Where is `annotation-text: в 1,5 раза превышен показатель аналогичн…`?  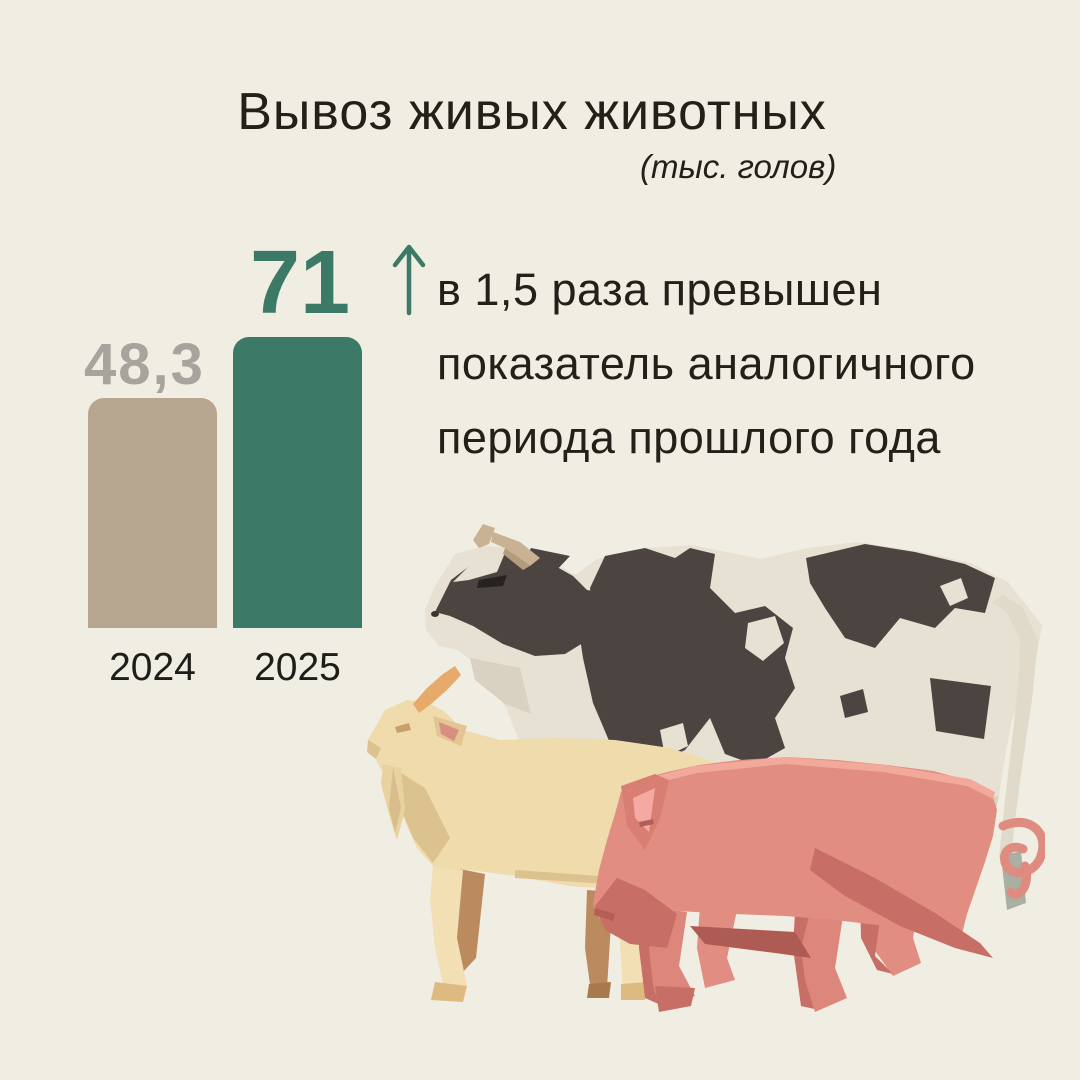 annotation-text: в 1,5 раза превышен показатель аналогичн… is located at coordinates (742, 364).